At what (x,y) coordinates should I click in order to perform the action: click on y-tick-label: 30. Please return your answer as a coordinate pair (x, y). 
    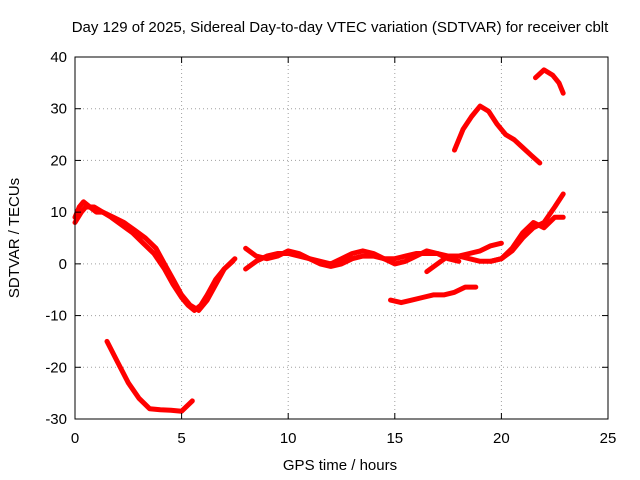
    Looking at the image, I should click on (58, 109).